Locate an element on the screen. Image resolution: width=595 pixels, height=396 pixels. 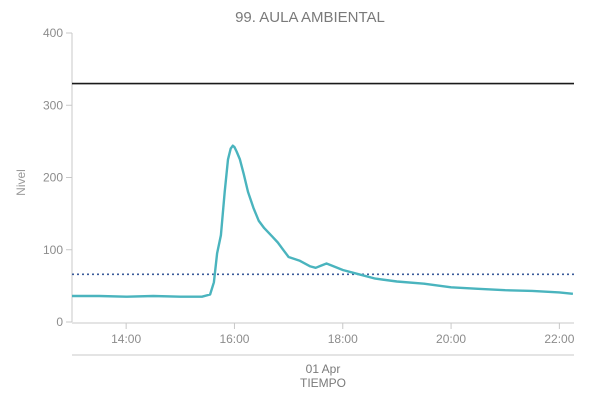
y-tick-label: 300 is located at coordinates (53, 105).